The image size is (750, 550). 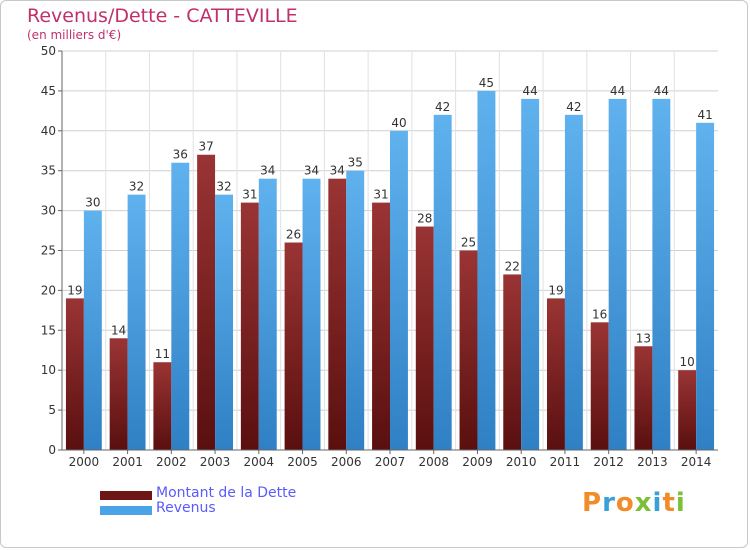 What do you see at coordinates (162, 406) in the screenshot?
I see `bar-dette-2002` at bounding box center [162, 406].